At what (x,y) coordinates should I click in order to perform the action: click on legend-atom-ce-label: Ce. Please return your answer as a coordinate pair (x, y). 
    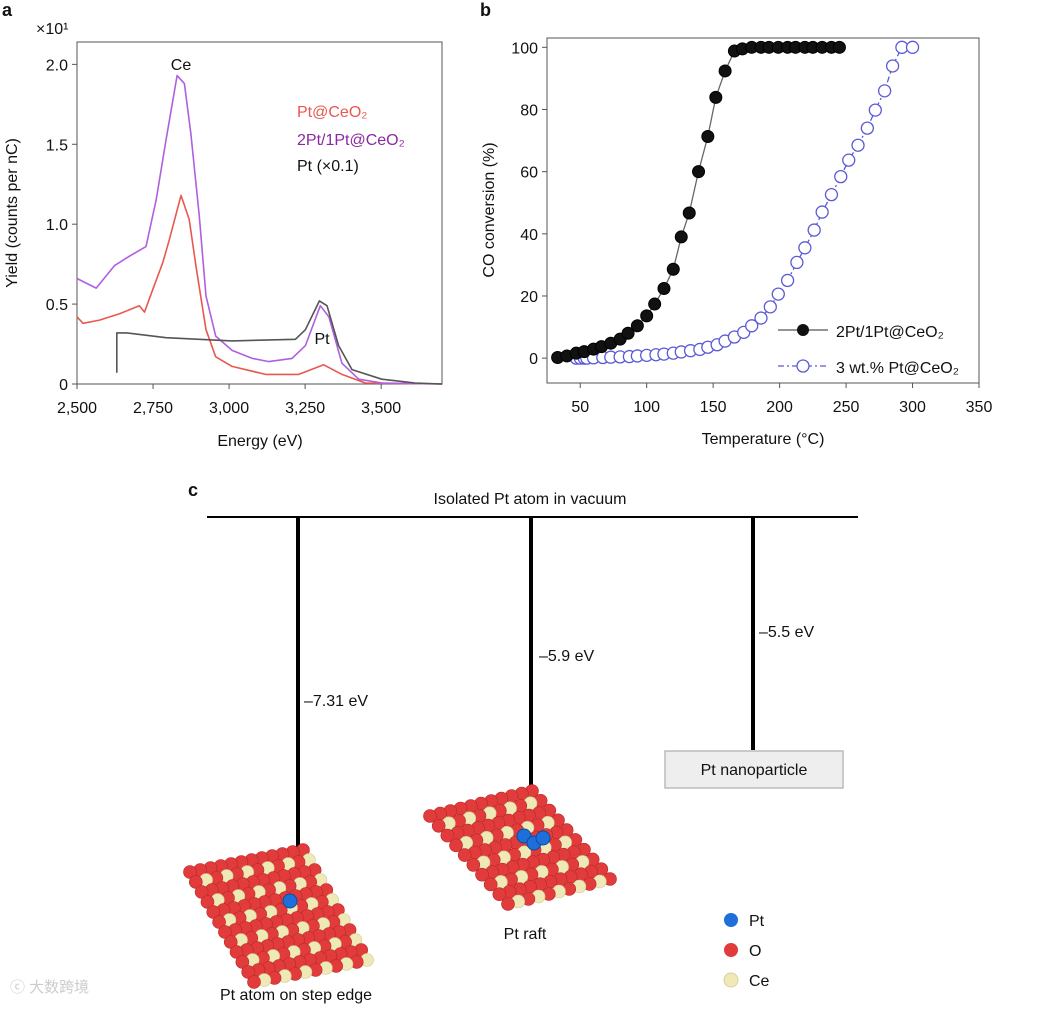
    Looking at the image, I should click on (759, 981).